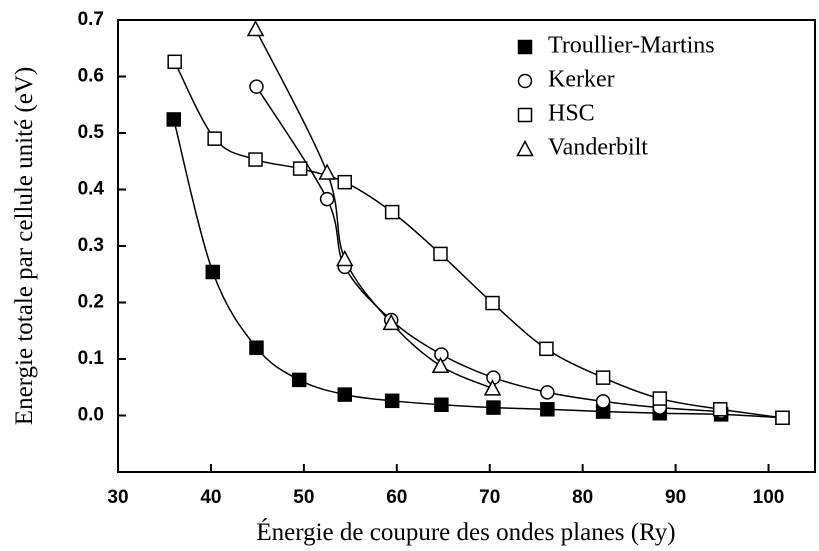 The height and width of the screenshot is (551, 819). Describe the element at coordinates (91, 76) in the screenshot. I see `y-tick-label: 0.6` at that location.